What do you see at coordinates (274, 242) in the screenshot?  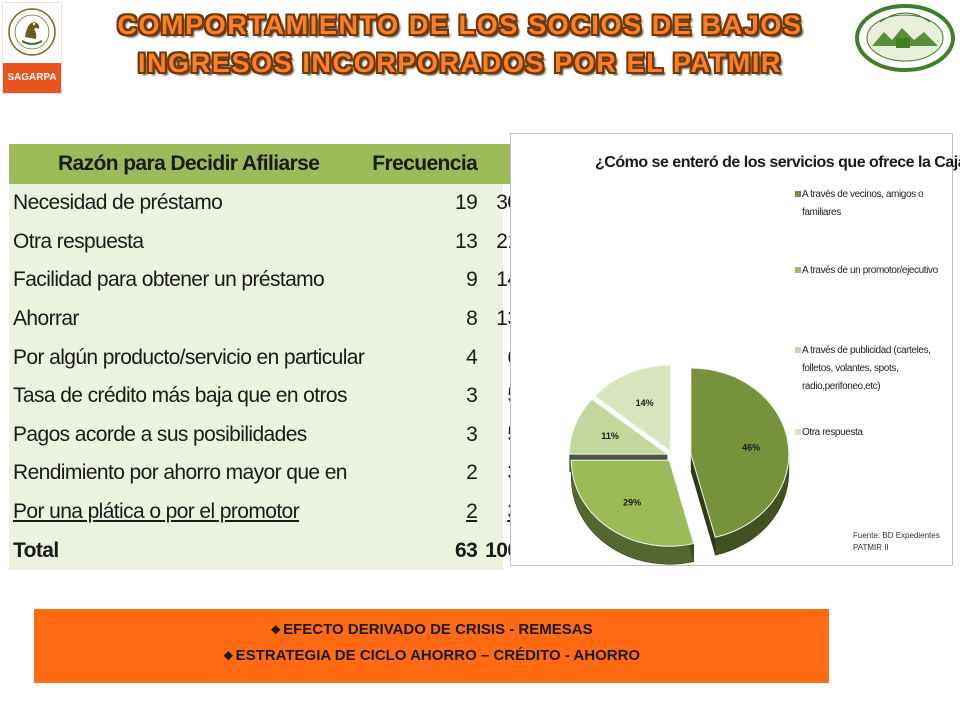 I see `table-row: Otra respuesta 13 21%` at bounding box center [274, 242].